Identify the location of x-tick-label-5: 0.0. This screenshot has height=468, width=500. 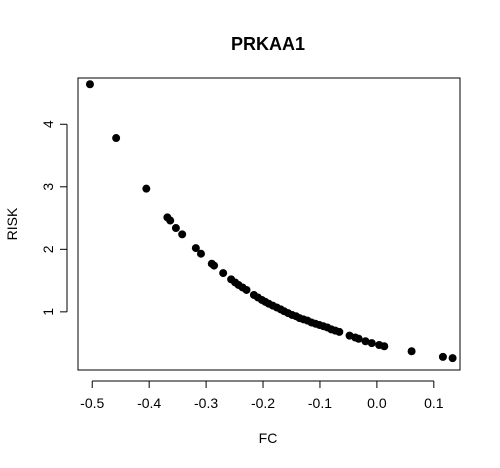
(377, 403).